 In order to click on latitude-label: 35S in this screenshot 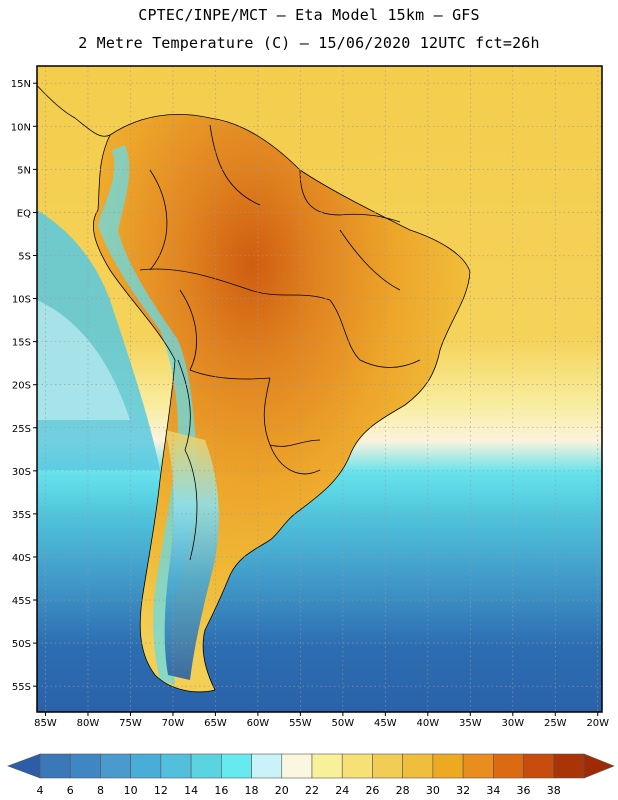, I will do `click(21, 515)`.